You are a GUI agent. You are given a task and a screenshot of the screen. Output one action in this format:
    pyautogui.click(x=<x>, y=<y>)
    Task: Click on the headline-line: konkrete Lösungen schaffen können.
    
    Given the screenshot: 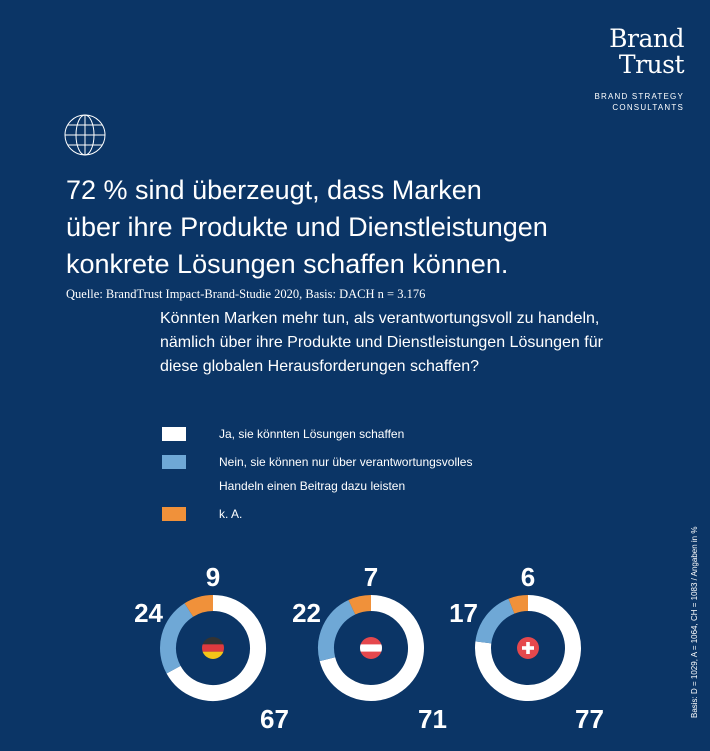 What is the action you would take?
    pyautogui.click(x=287, y=264)
    